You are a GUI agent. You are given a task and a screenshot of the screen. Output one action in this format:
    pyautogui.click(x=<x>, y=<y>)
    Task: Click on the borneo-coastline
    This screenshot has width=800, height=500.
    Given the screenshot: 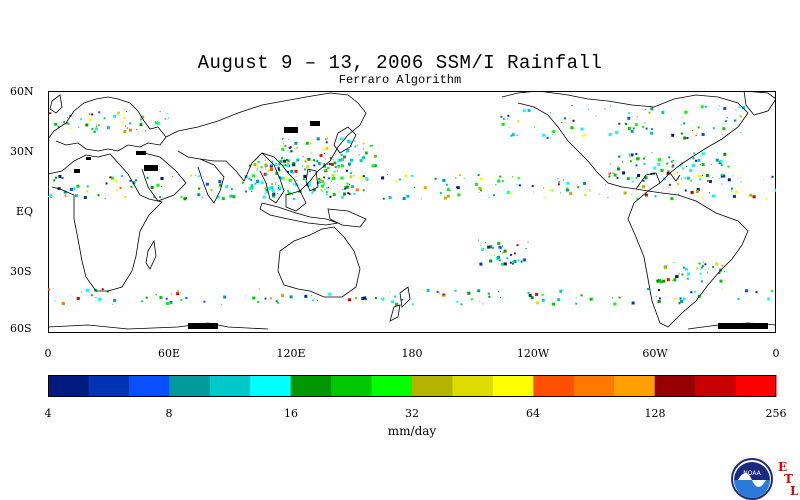 What is the action you would take?
    pyautogui.click(x=296, y=201)
    